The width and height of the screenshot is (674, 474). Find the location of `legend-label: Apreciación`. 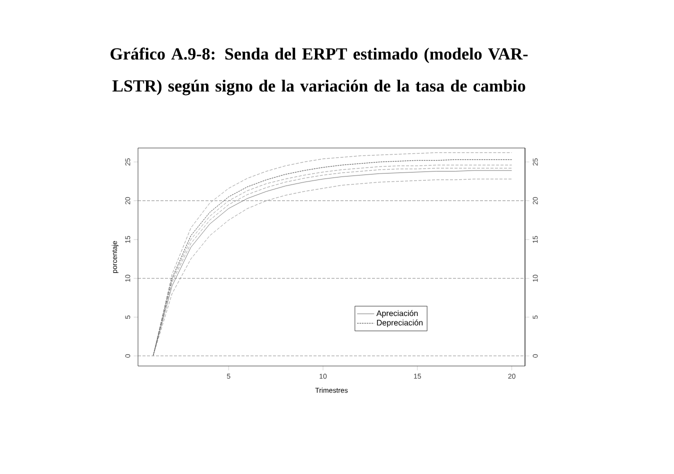

legend-label: Apreciación is located at coordinates (397, 314).